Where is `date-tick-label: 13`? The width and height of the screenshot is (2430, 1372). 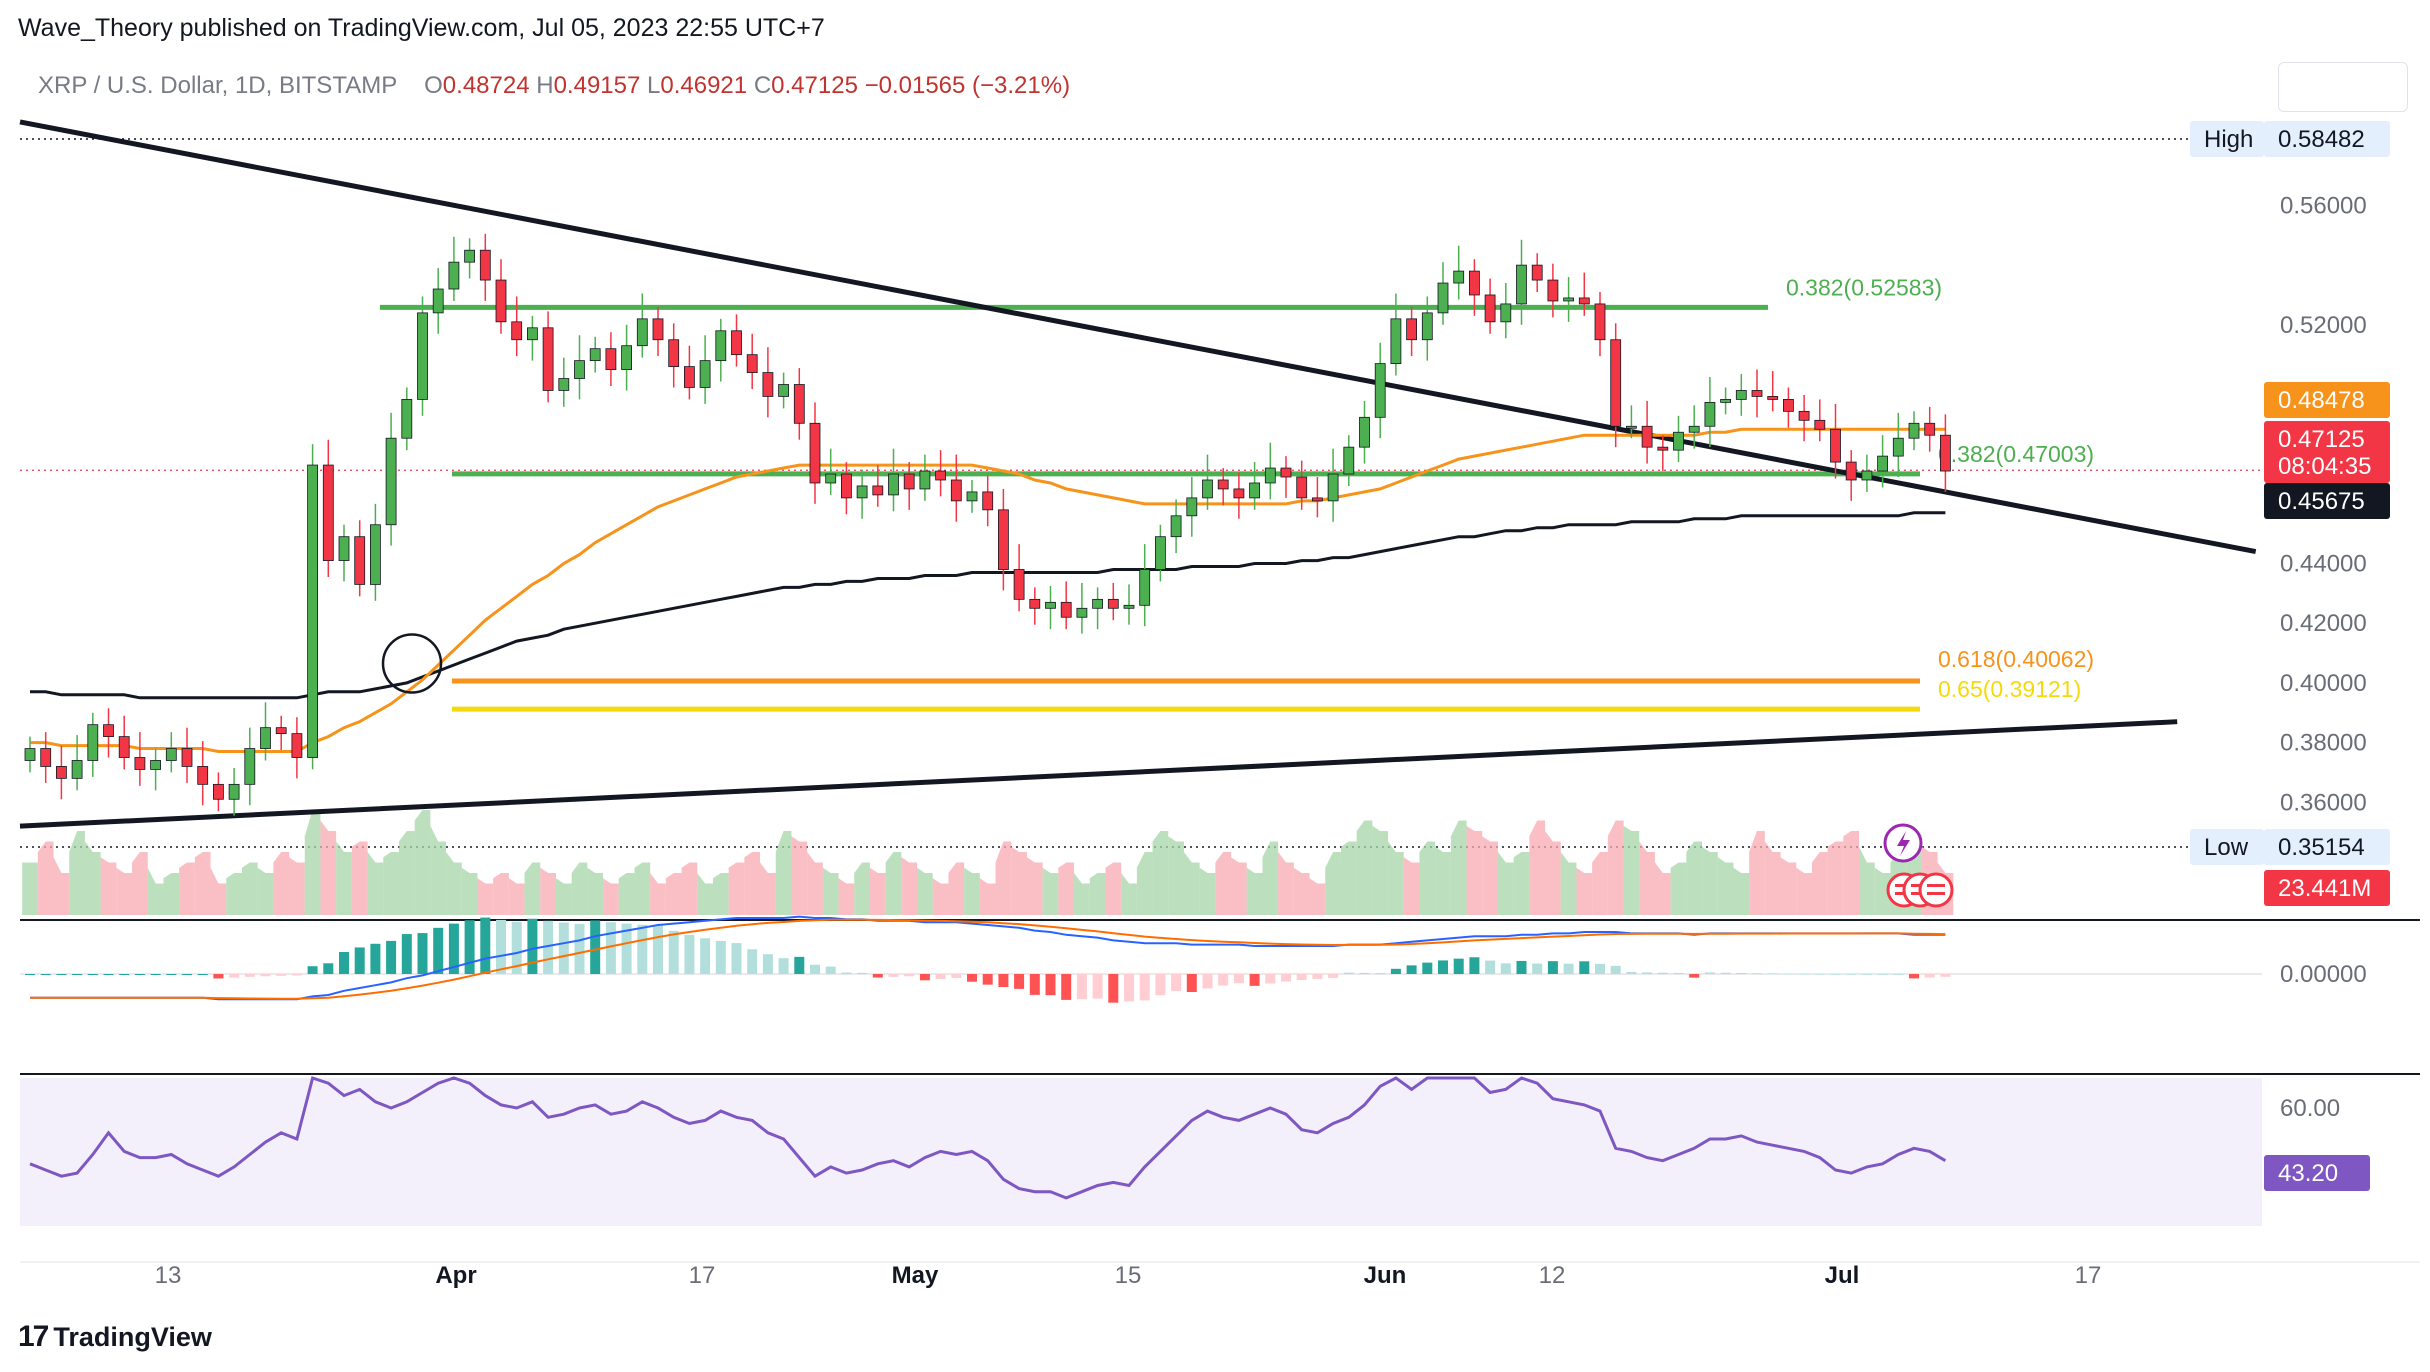
date-tick-label: 13 is located at coordinates (168, 1275).